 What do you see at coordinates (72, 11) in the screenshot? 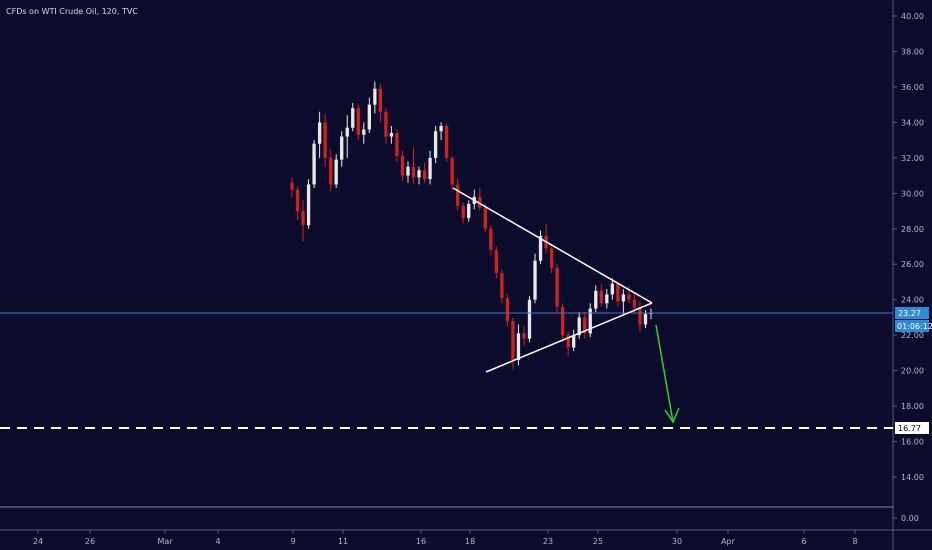
I see `chart-title: CFDs on WTI Crude Oil, 120, TVC` at bounding box center [72, 11].